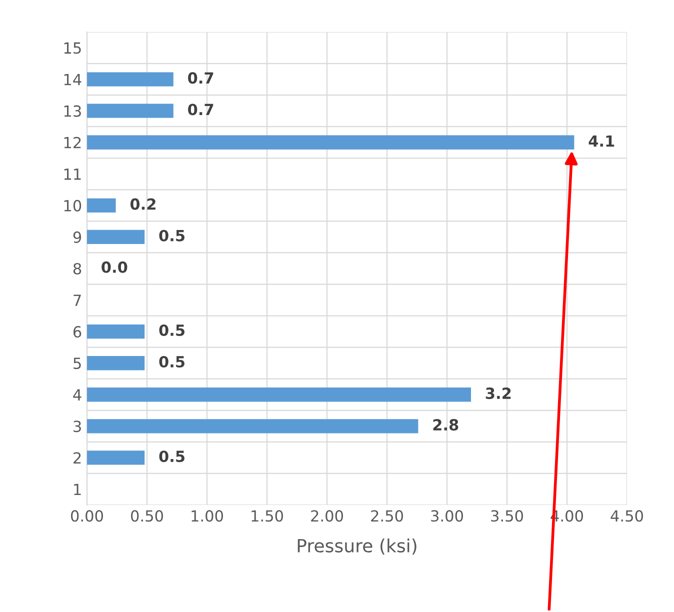 The width and height of the screenshot is (674, 612). I want to click on x-tick-label: 4.50, so click(626, 516).